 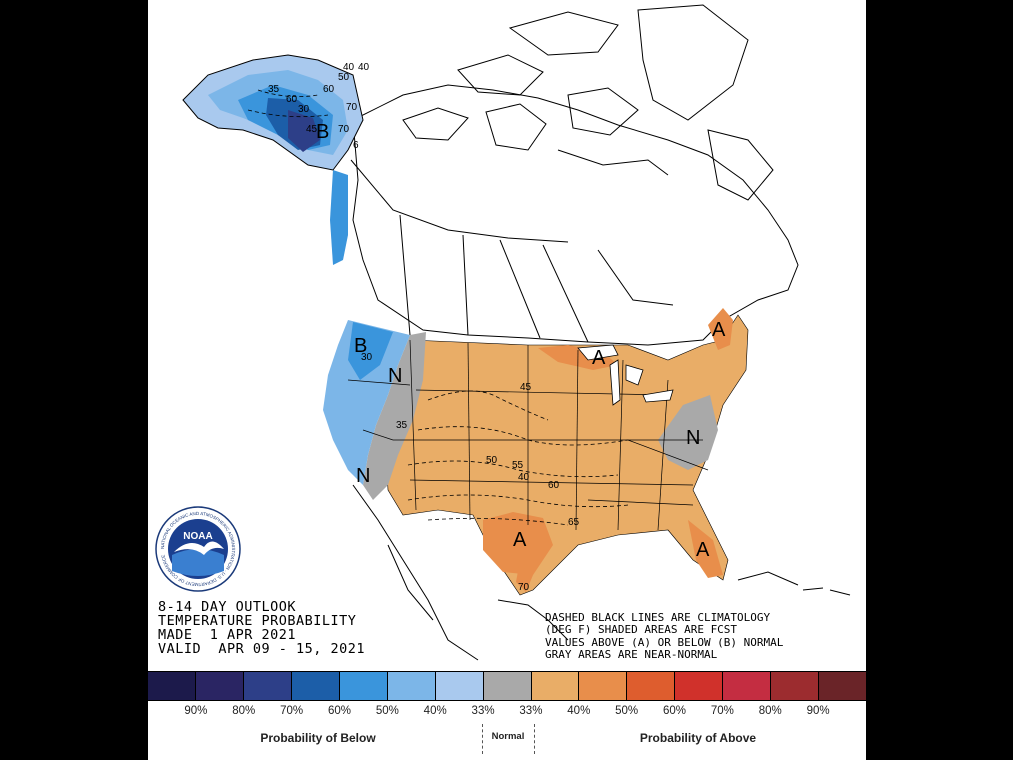 What do you see at coordinates (631, 654) in the screenshot?
I see `legend-note-line: GRAY AREAS ARE NEAR-NORMAL` at bounding box center [631, 654].